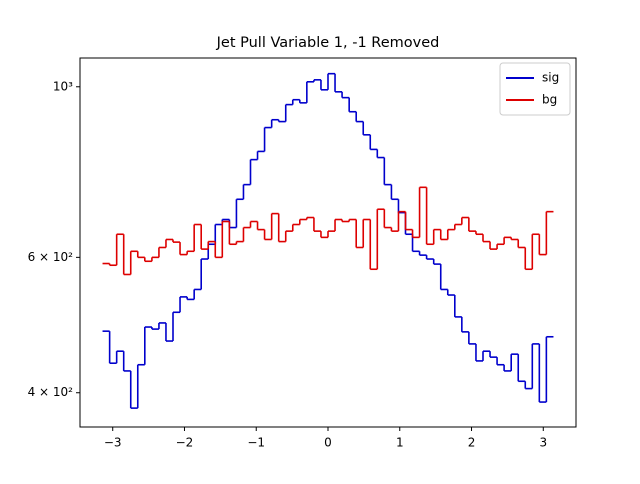 The height and width of the screenshot is (484, 640). I want to click on x-tick-label: −2, so click(185, 443).